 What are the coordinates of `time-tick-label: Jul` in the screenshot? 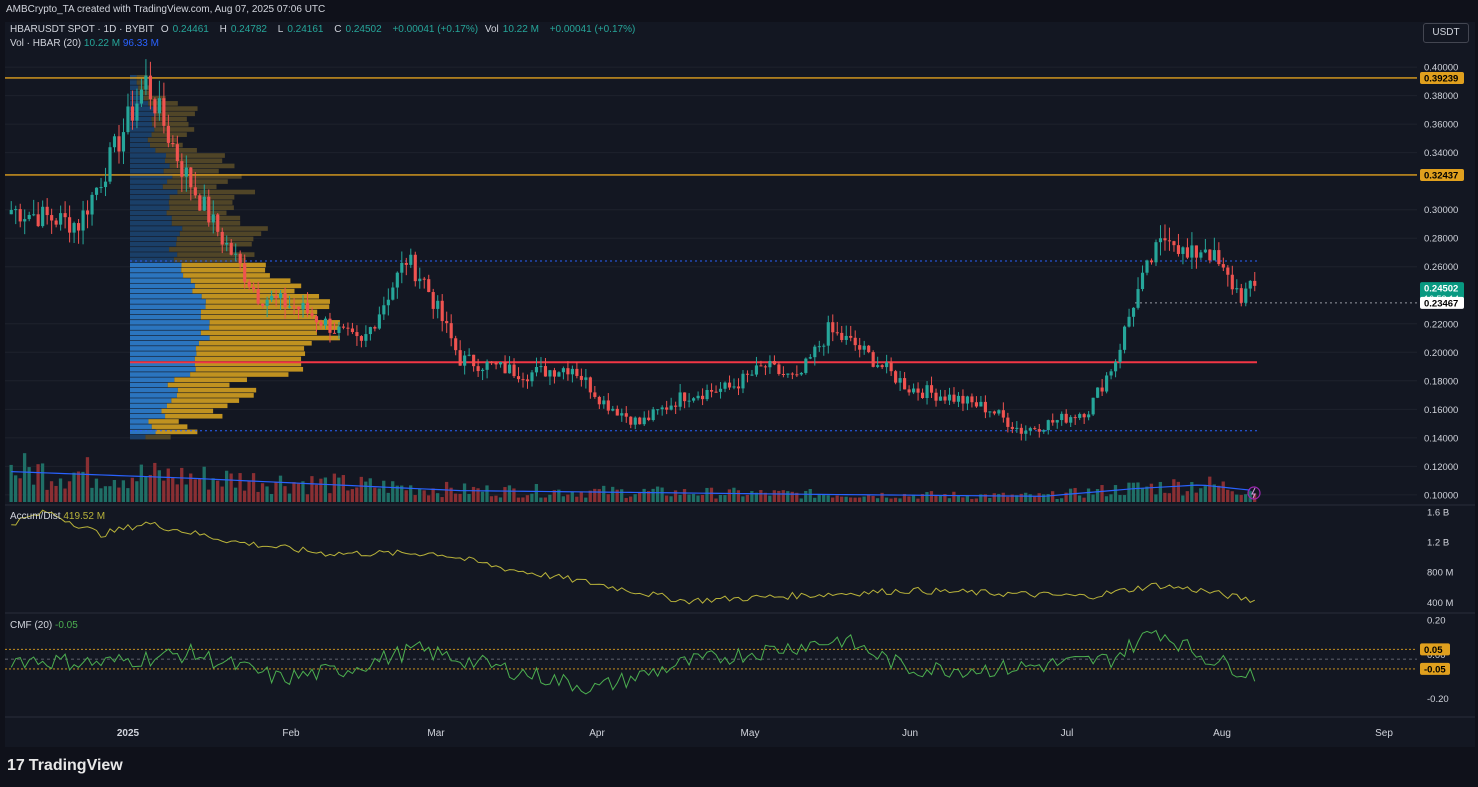 It's located at (1067, 733).